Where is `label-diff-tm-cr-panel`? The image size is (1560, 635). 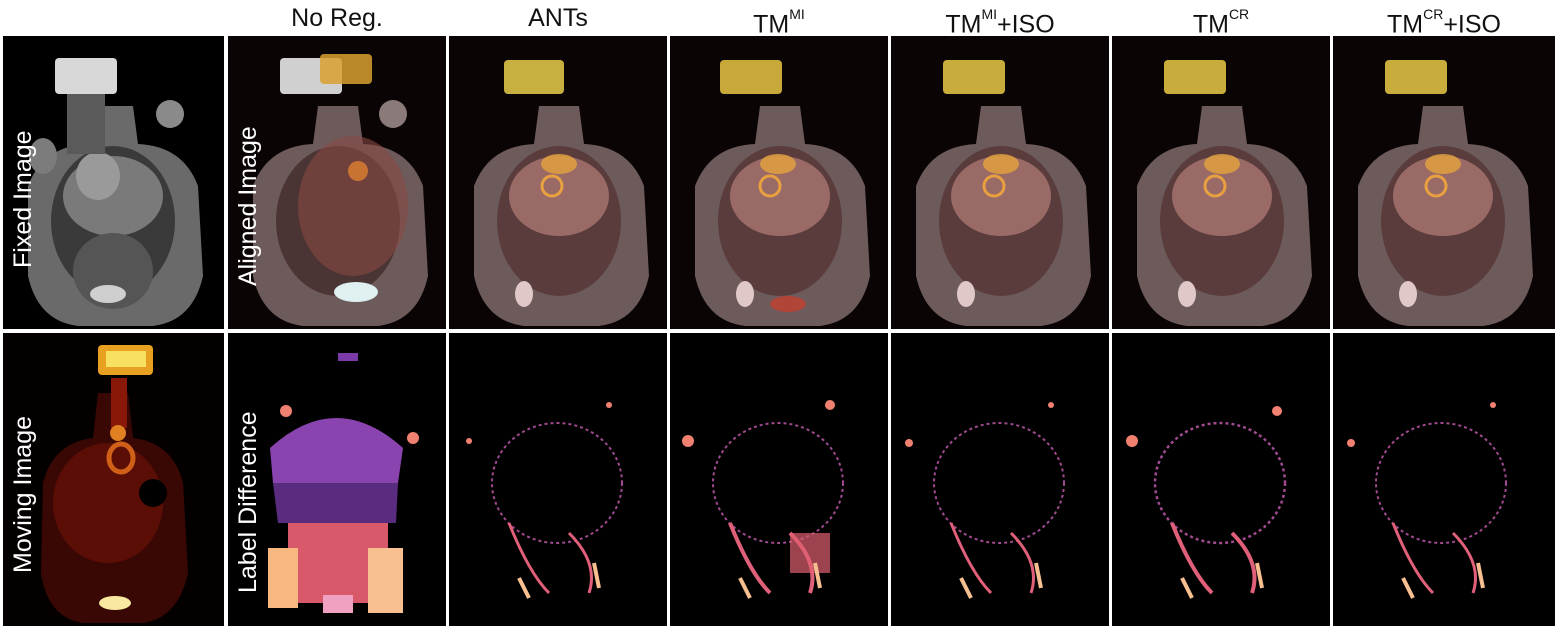
label-diff-tm-cr-panel is located at coordinates (1221, 479).